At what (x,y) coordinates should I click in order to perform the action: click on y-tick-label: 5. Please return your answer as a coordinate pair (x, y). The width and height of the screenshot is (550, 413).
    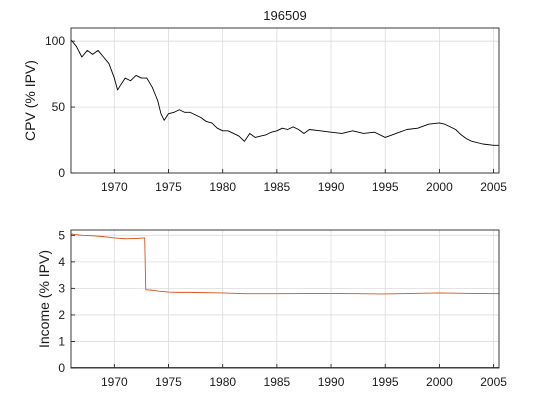
    Looking at the image, I should click on (61, 235).